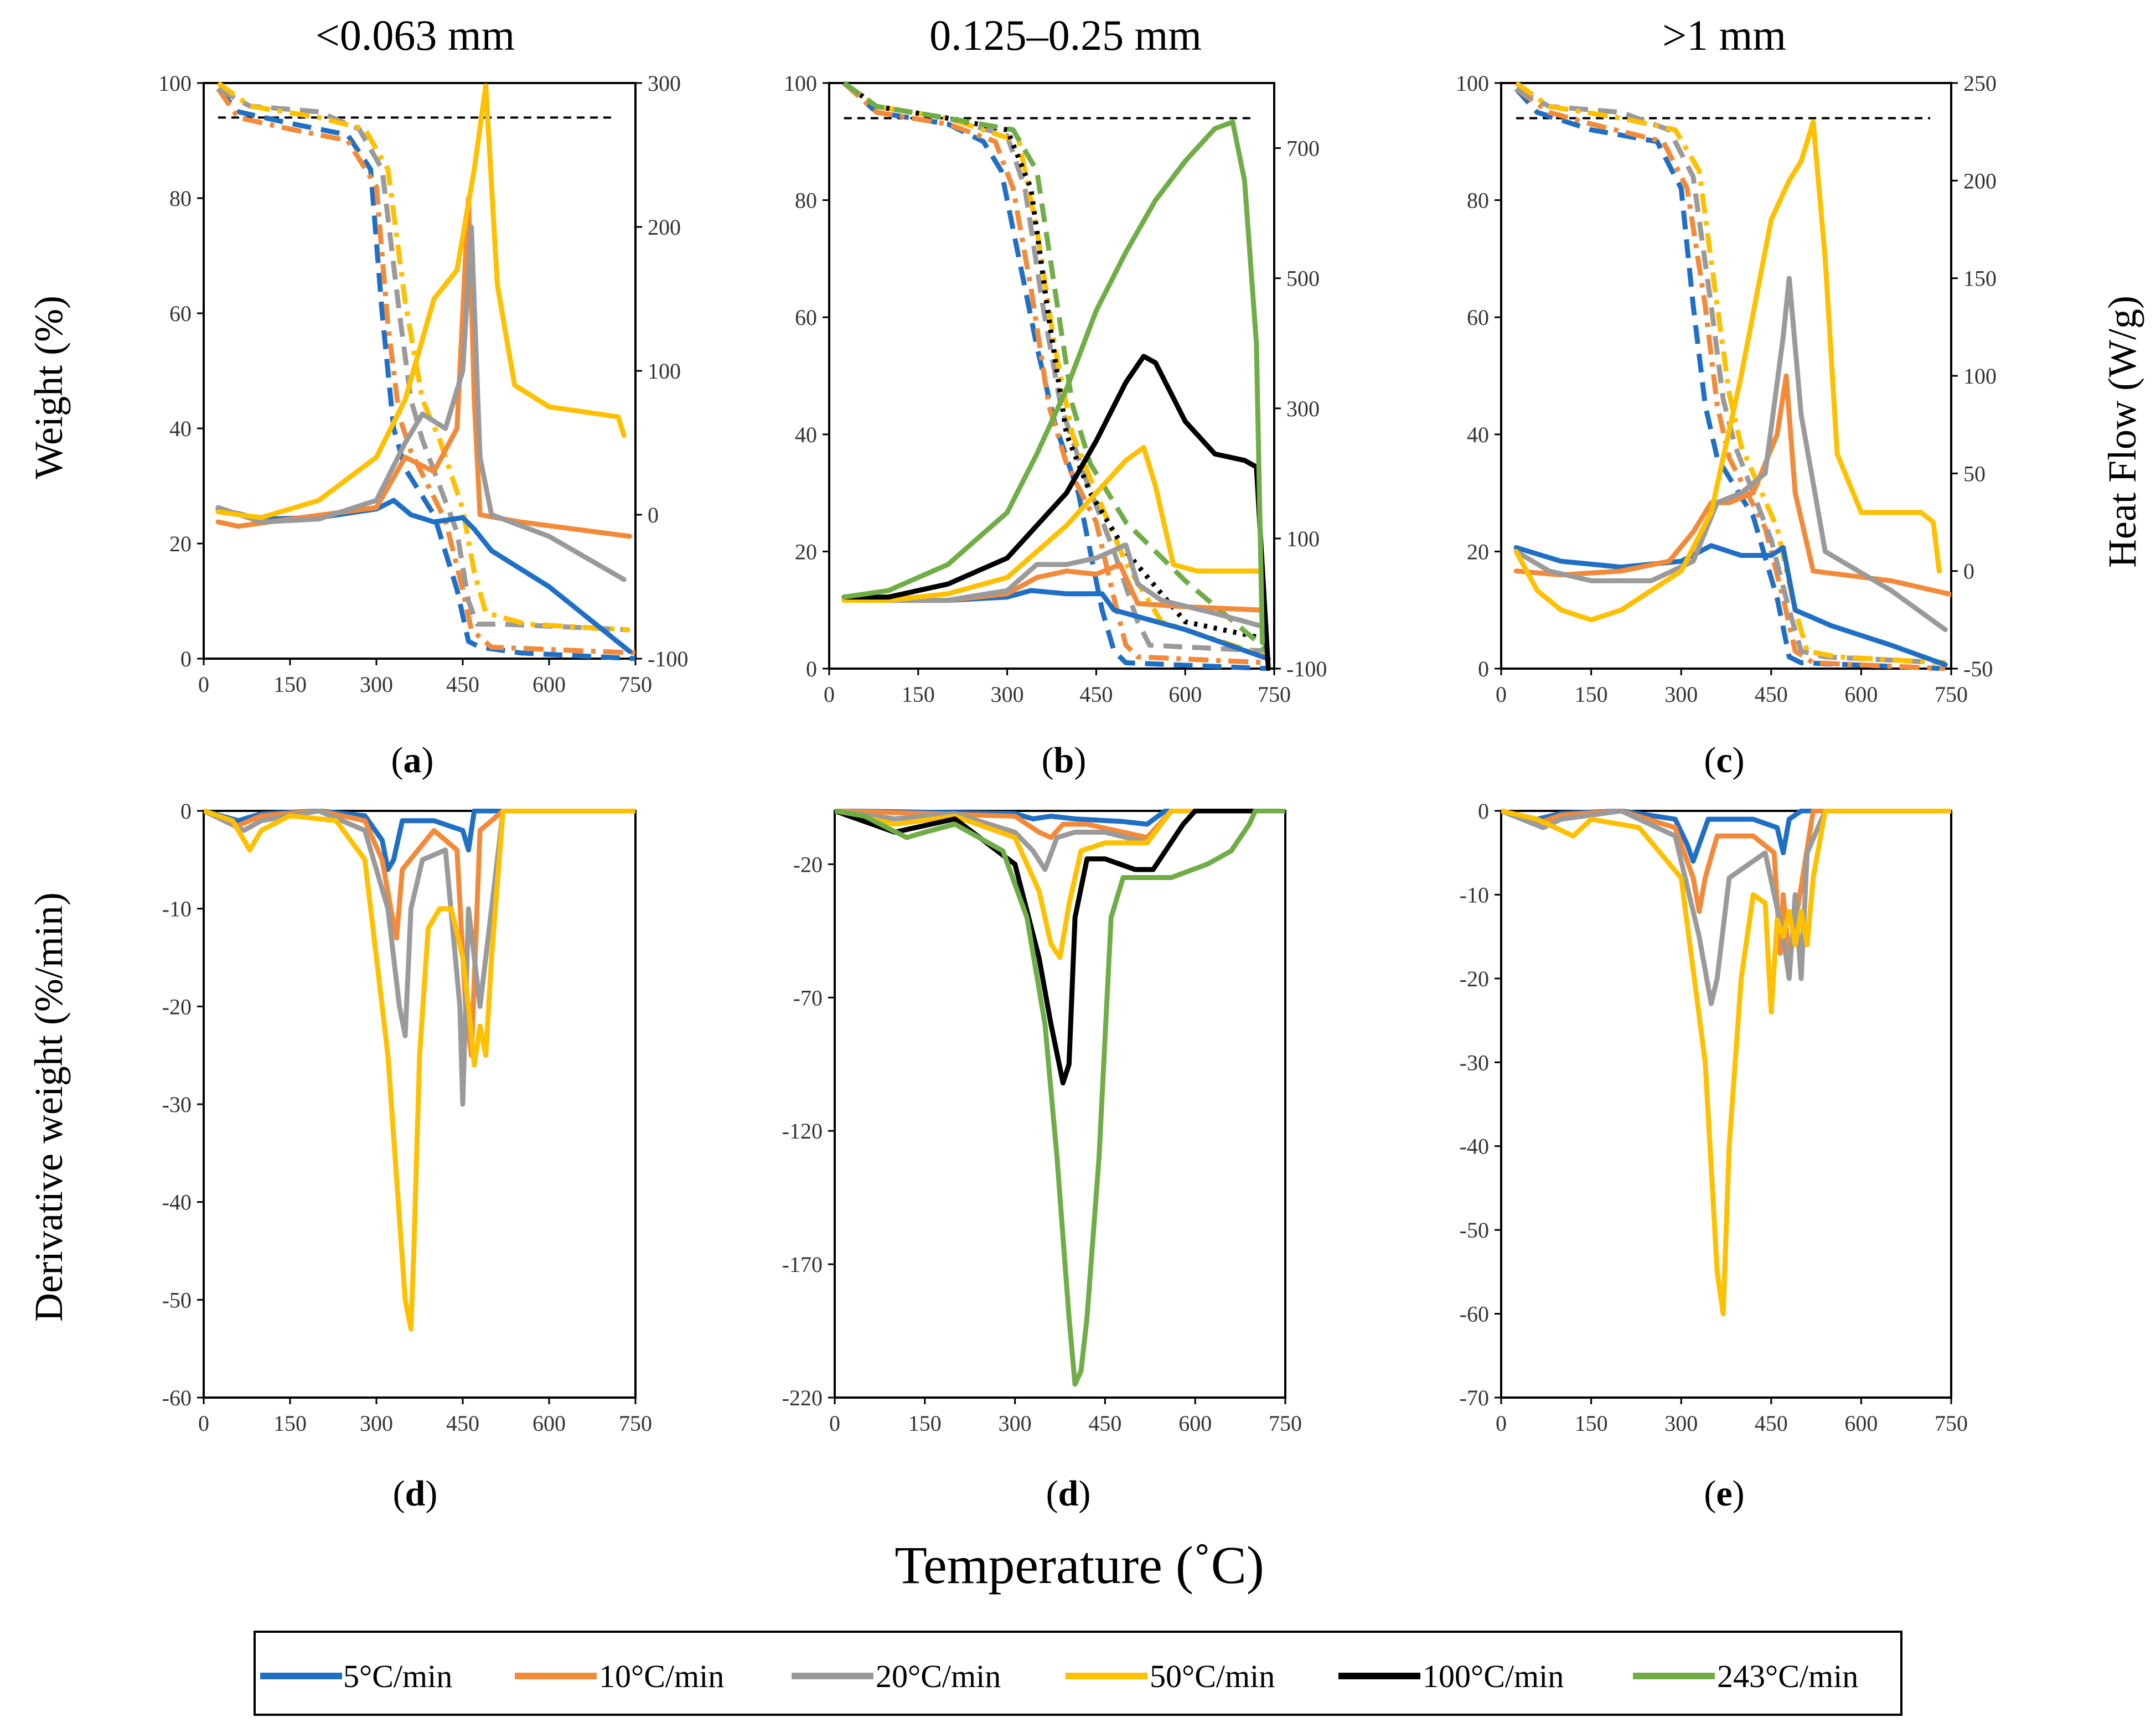  Describe the element at coordinates (1474, 894) in the screenshot. I see `y-tick-label: -10` at that location.